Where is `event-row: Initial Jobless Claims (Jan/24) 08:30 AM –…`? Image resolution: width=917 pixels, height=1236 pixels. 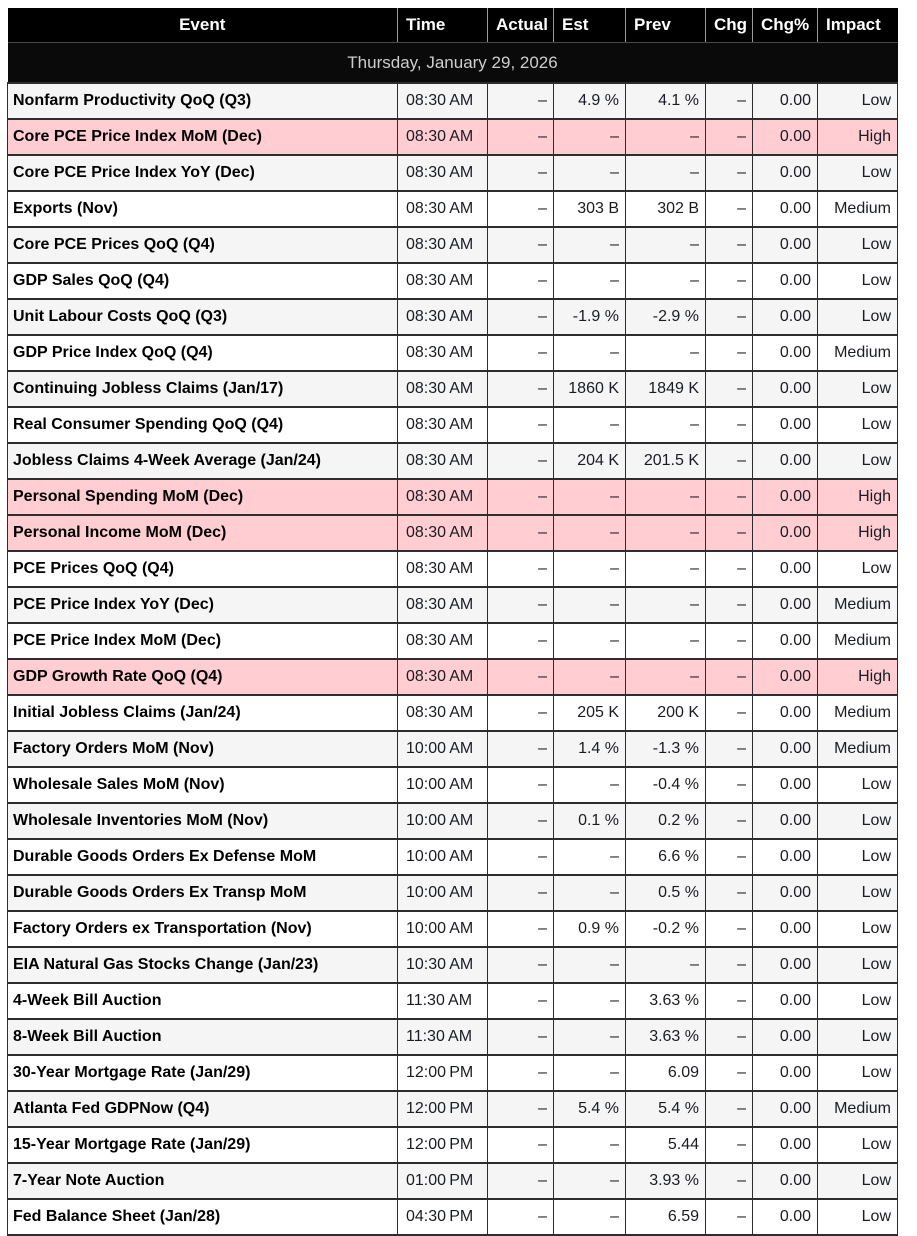
event-row: Initial Jobless Claims (Jan/24) 08:30 AM –… is located at coordinates (452, 713).